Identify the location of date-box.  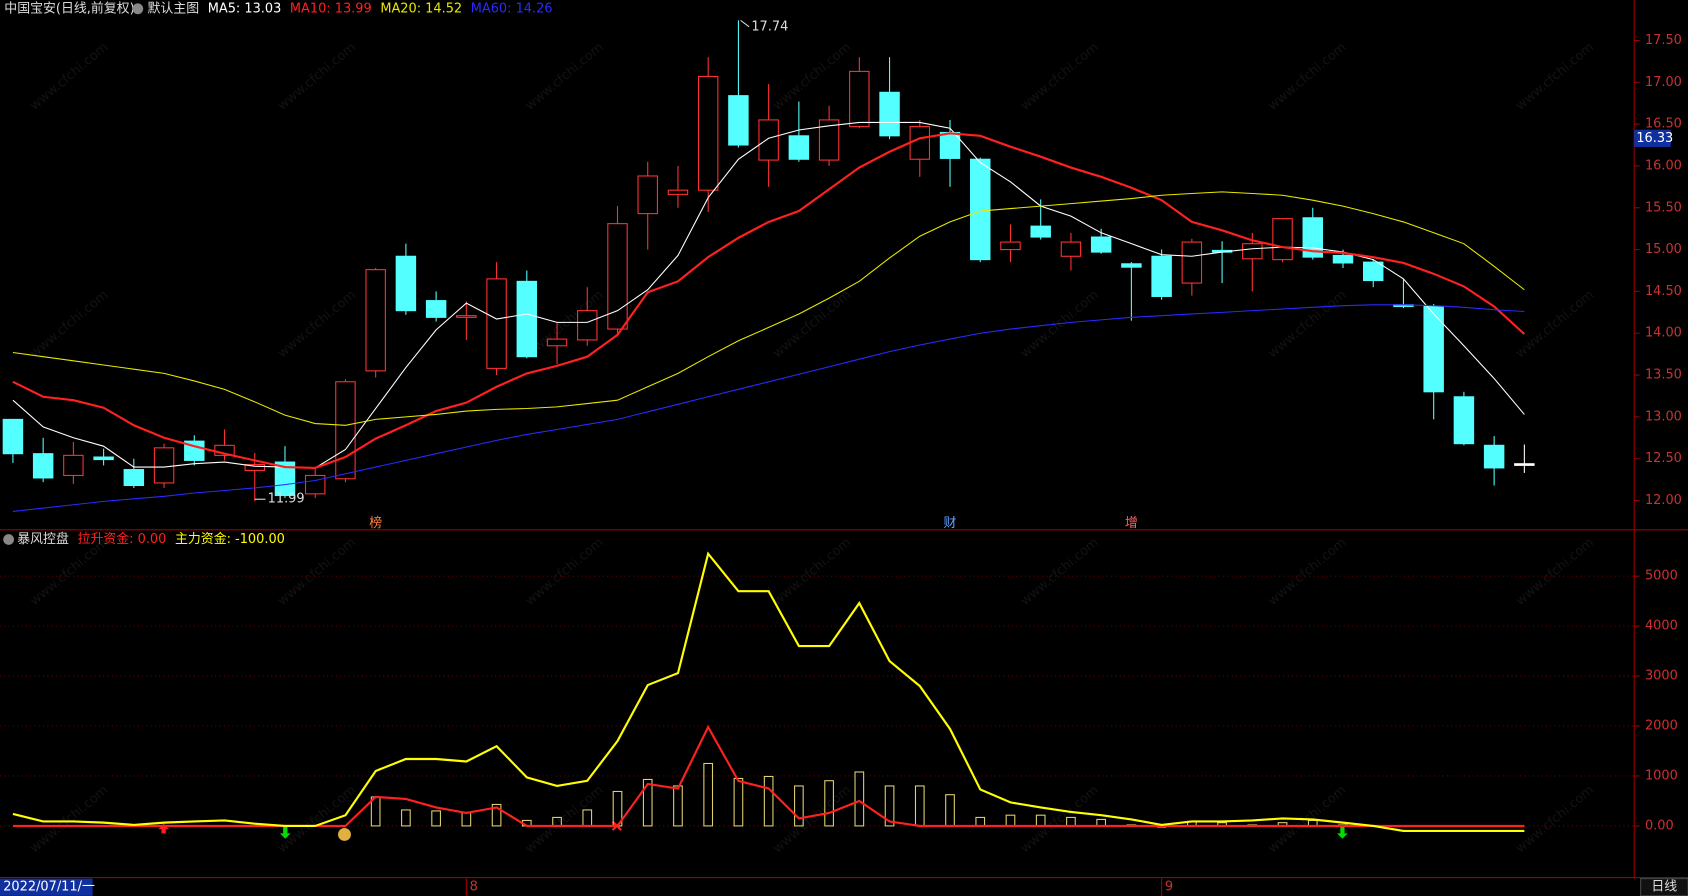
(46, 887).